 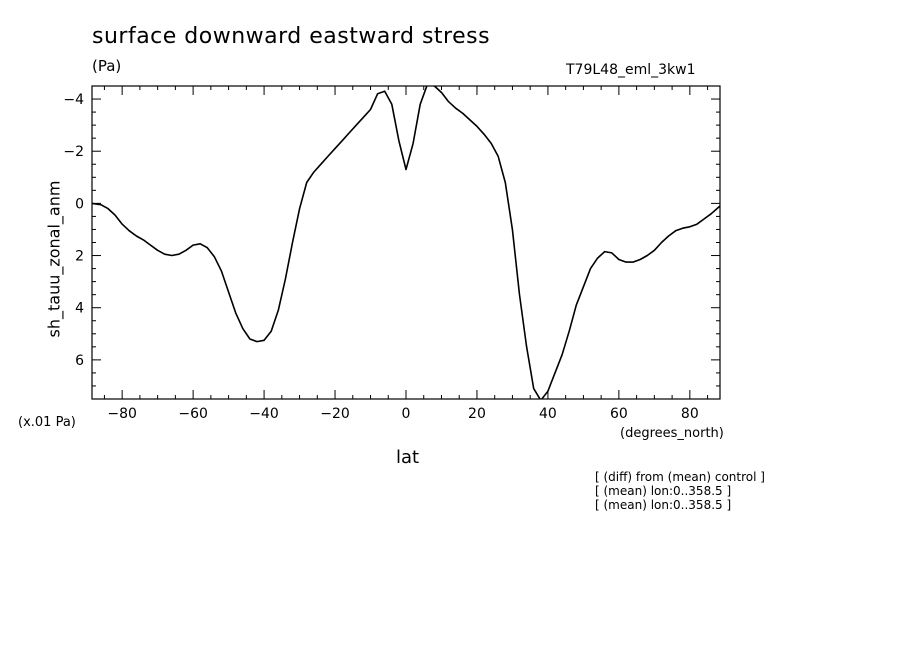 What do you see at coordinates (672, 433) in the screenshot?
I see `x-units-label: (degrees_north)` at bounding box center [672, 433].